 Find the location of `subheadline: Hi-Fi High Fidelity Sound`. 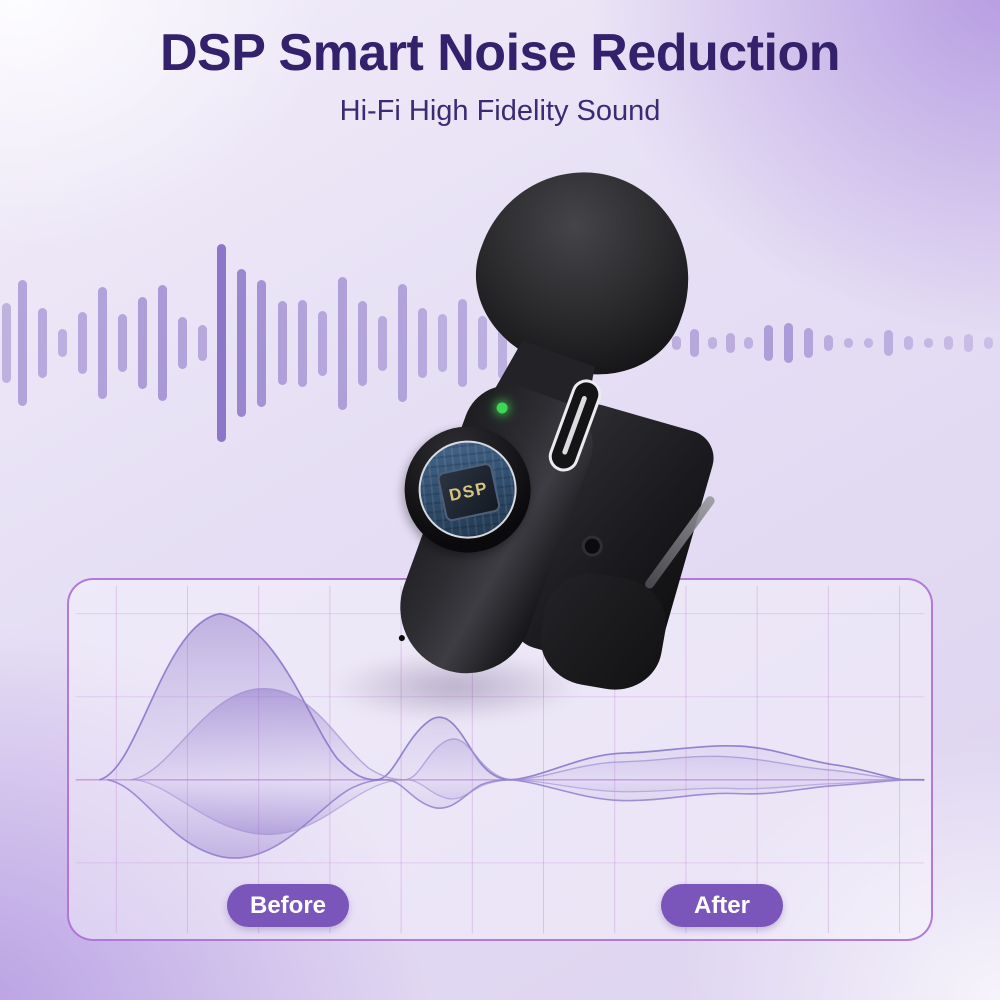

subheadline: Hi-Fi High Fidelity Sound is located at coordinates (500, 110).